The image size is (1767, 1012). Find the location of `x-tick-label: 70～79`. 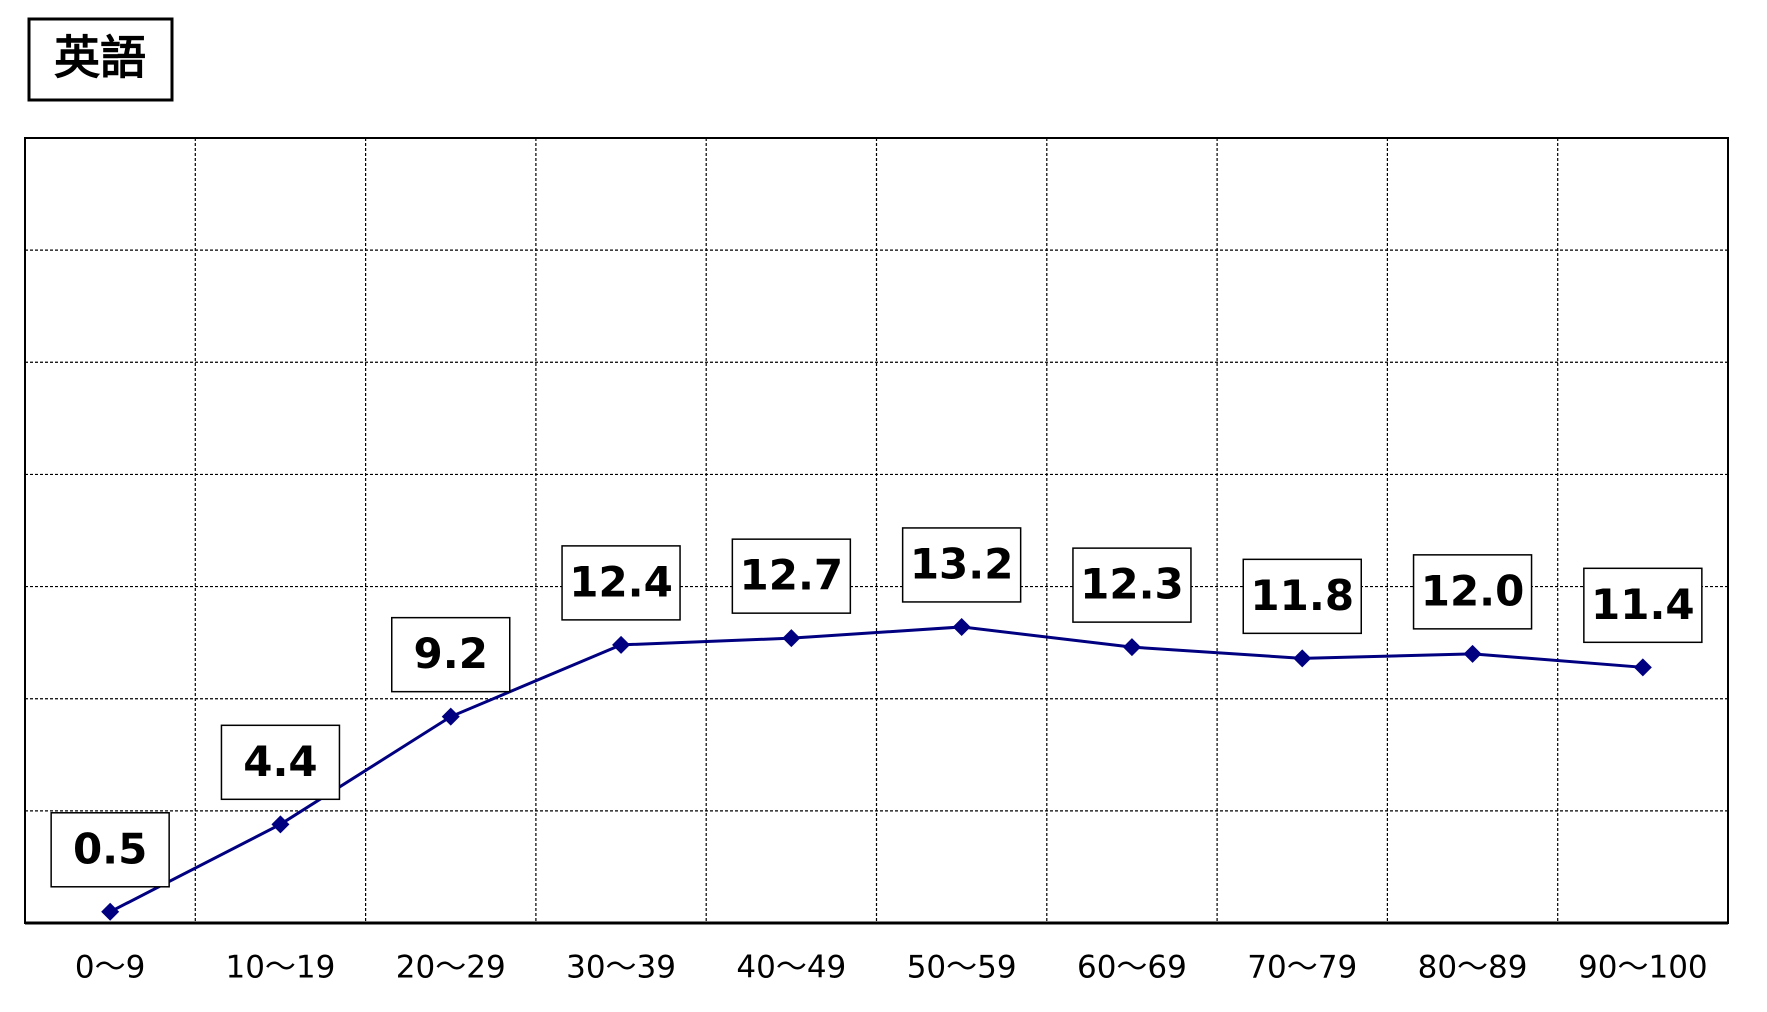

x-tick-label: 70～79 is located at coordinates (1302, 968).